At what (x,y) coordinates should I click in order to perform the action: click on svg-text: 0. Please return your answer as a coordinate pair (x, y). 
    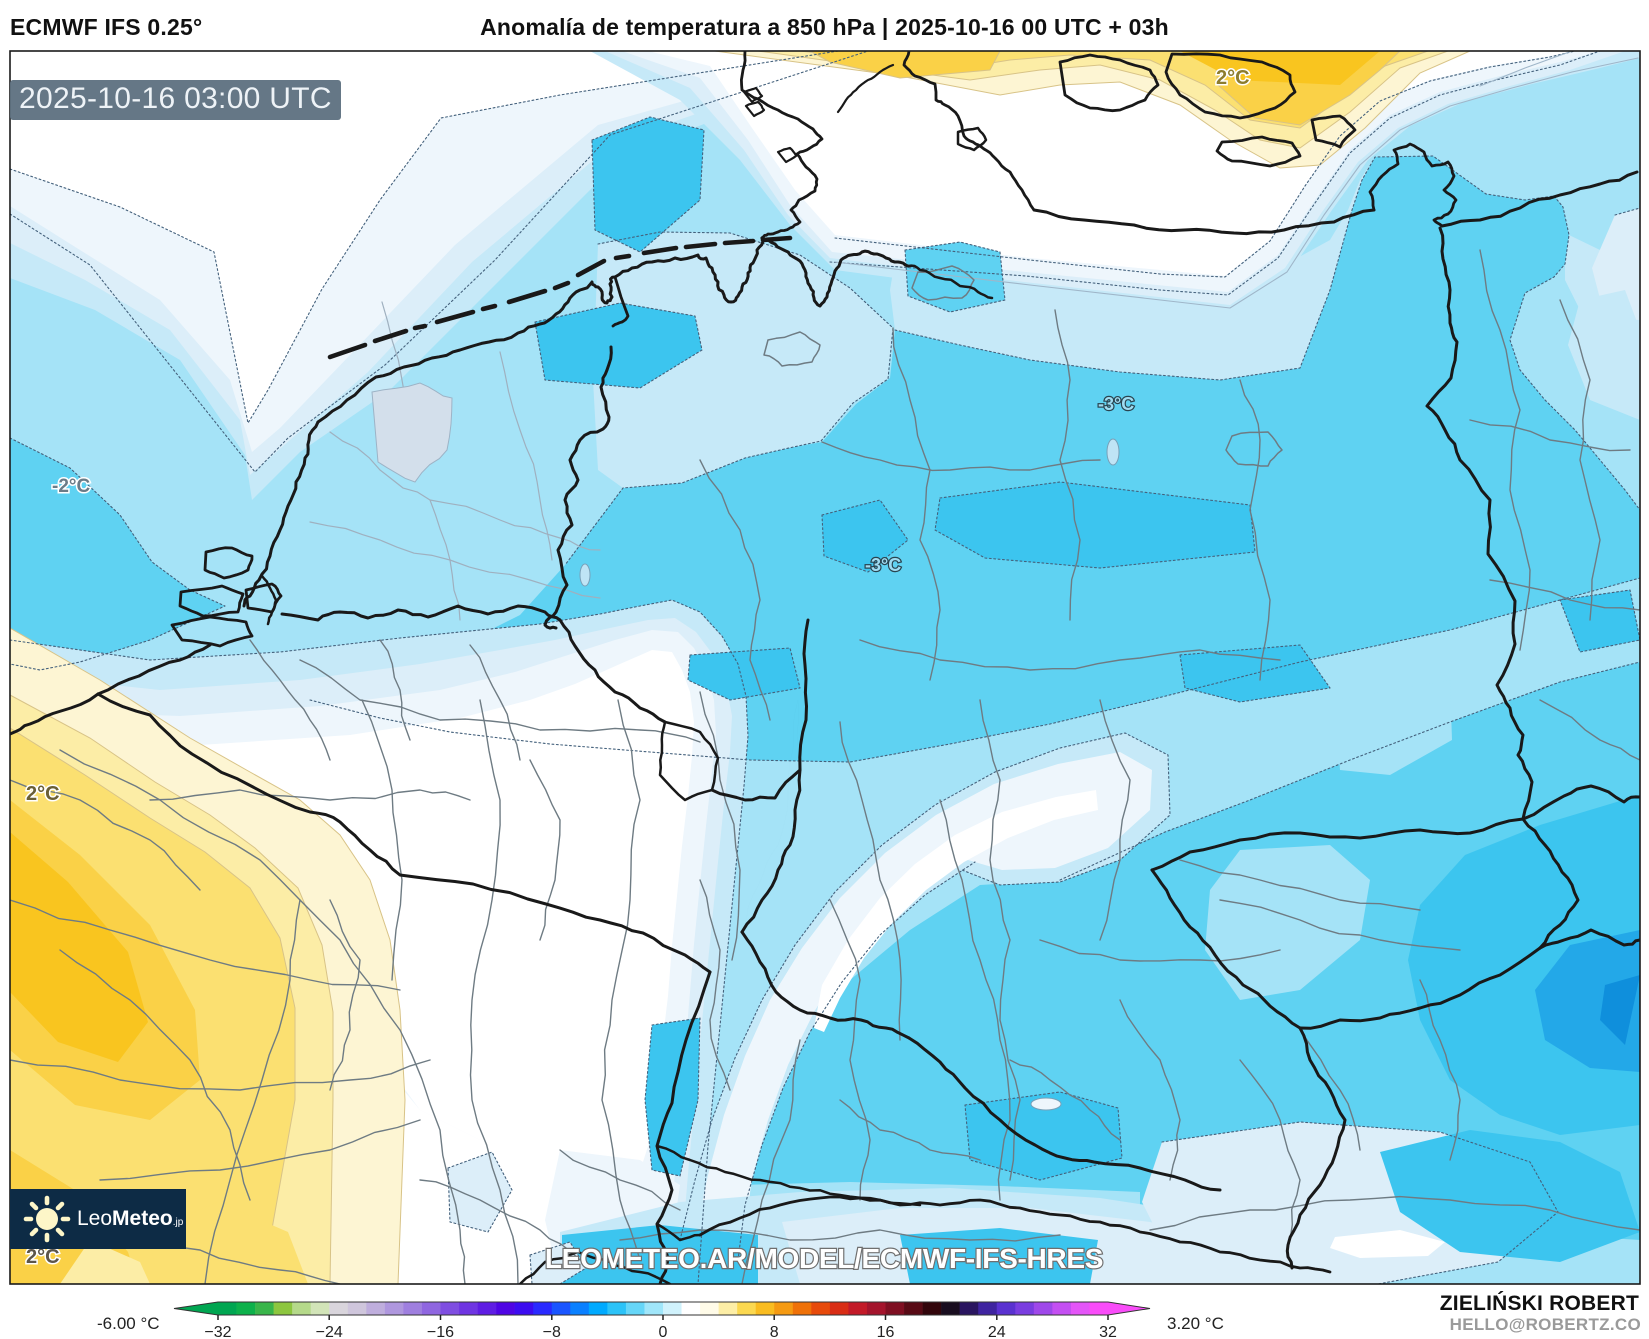
    Looking at the image, I should click on (663, 1331).